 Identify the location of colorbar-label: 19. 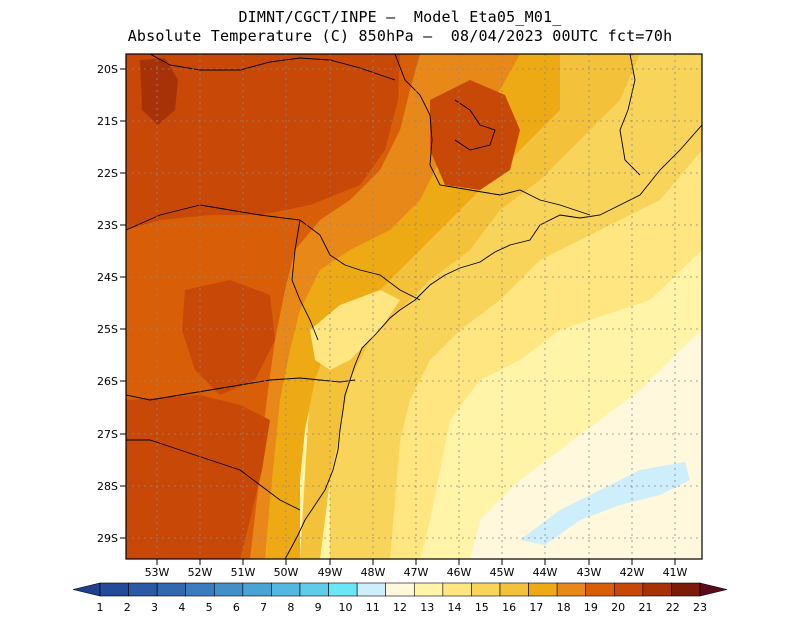
(591, 607).